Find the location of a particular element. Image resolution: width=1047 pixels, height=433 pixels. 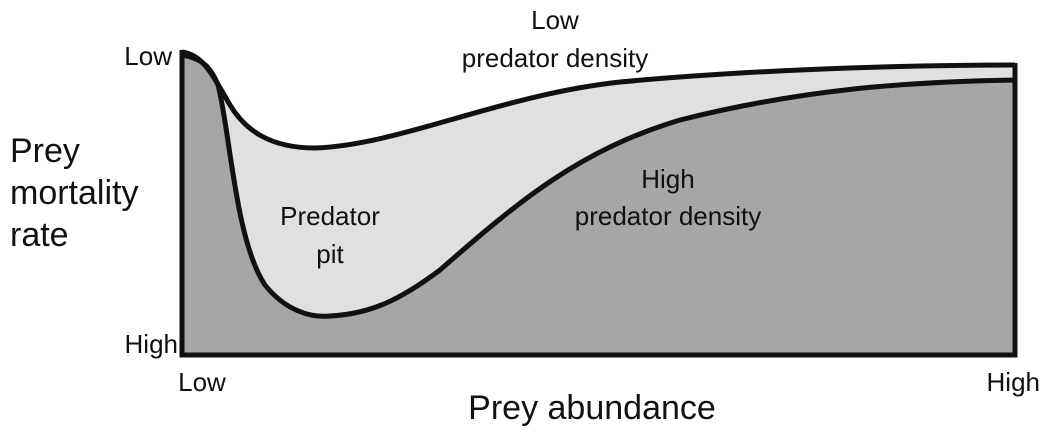

y-bottom-label: High is located at coordinates (151, 344).